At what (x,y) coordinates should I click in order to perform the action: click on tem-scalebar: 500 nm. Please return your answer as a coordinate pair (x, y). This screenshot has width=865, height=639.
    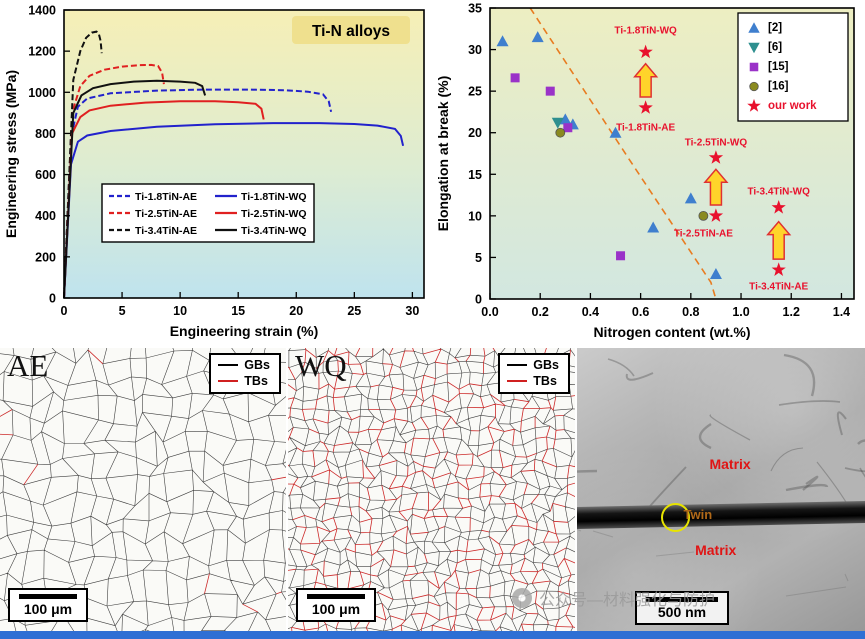
    Looking at the image, I should click on (682, 608).